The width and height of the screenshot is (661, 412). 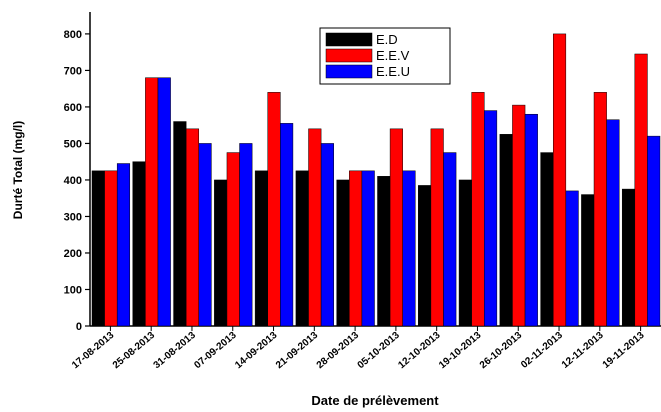 I want to click on x-tick-label: 19-11-2013, so click(x=624, y=350).